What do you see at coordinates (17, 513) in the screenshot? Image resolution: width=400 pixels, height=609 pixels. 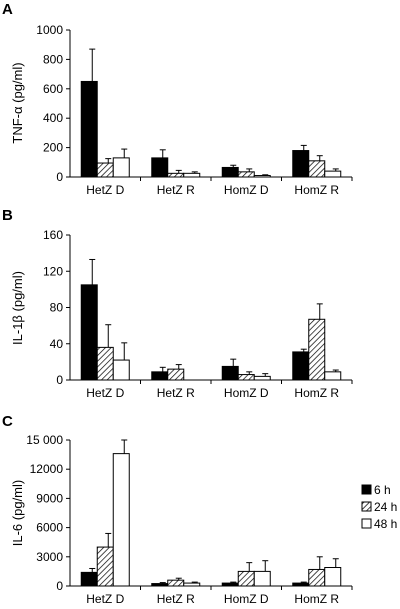 I see `y-axis-label: IL-6 (pg/ml)` at bounding box center [17, 513].